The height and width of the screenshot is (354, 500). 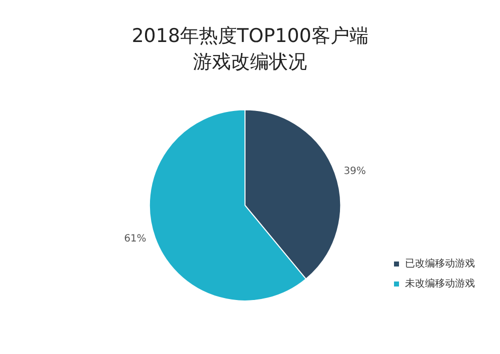 What do you see at coordinates (440, 264) in the screenshot?
I see `legend-label: 已改编移动游戏` at bounding box center [440, 264].